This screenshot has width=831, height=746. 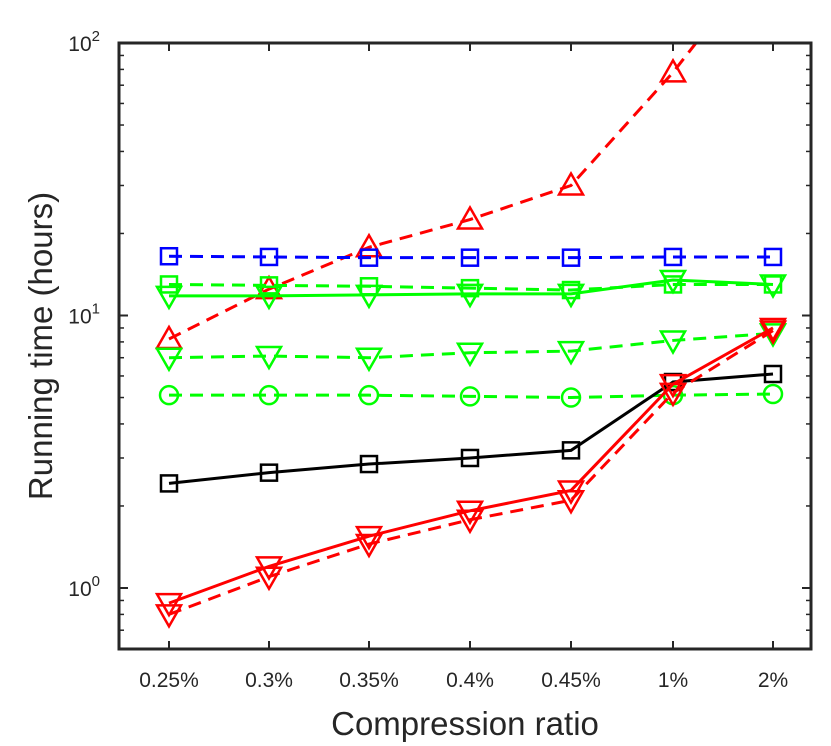 What do you see at coordinates (84, 42) in the screenshot?
I see `y-tick-label: 10²` at bounding box center [84, 42].